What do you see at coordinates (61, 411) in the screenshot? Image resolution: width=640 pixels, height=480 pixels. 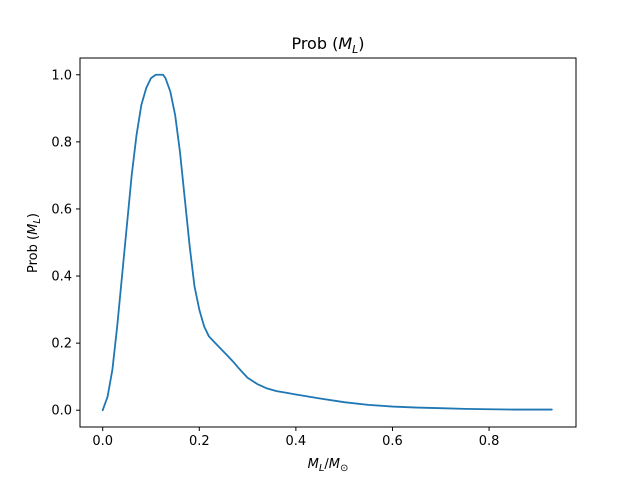 I see `y-tick-label: 0.0` at bounding box center [61, 411].